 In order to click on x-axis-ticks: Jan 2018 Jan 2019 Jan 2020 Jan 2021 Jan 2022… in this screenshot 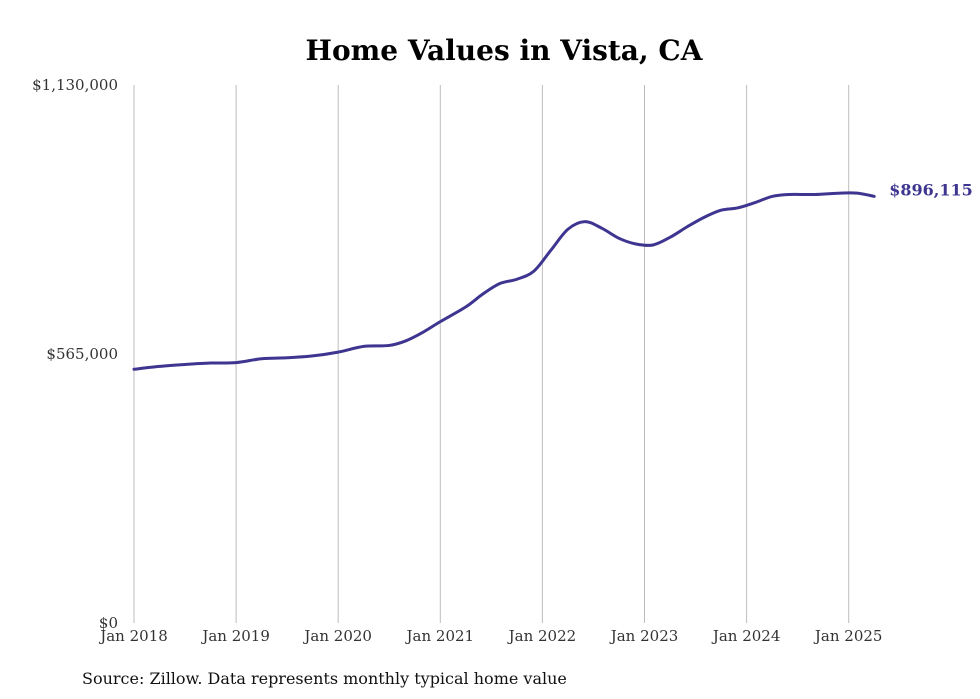, I will do `click(490, 636)`.